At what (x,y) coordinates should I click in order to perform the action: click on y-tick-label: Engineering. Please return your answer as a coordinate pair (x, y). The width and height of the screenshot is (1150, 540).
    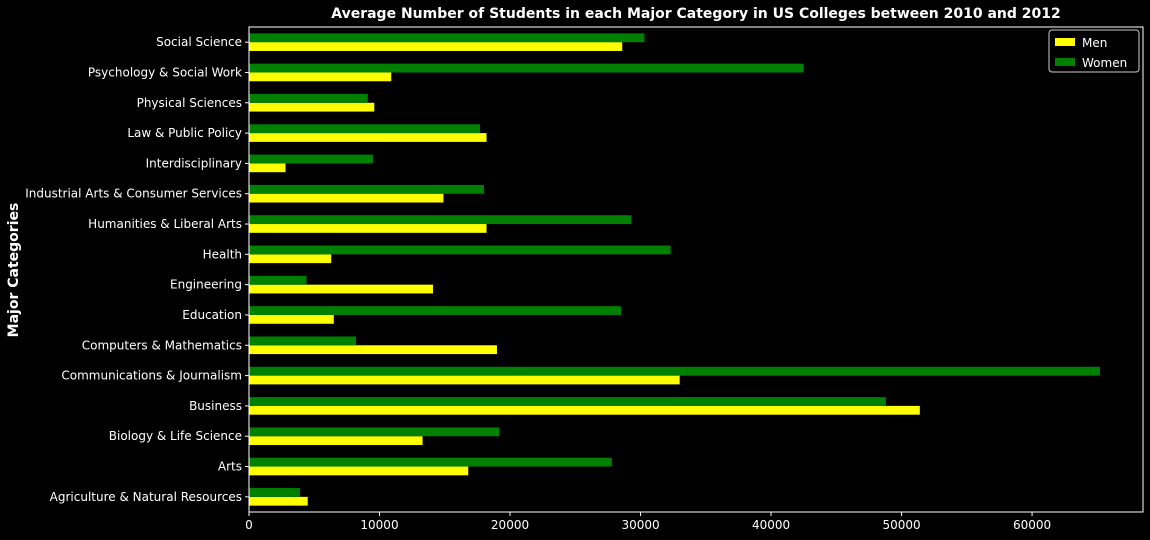
    Looking at the image, I should click on (206, 285).